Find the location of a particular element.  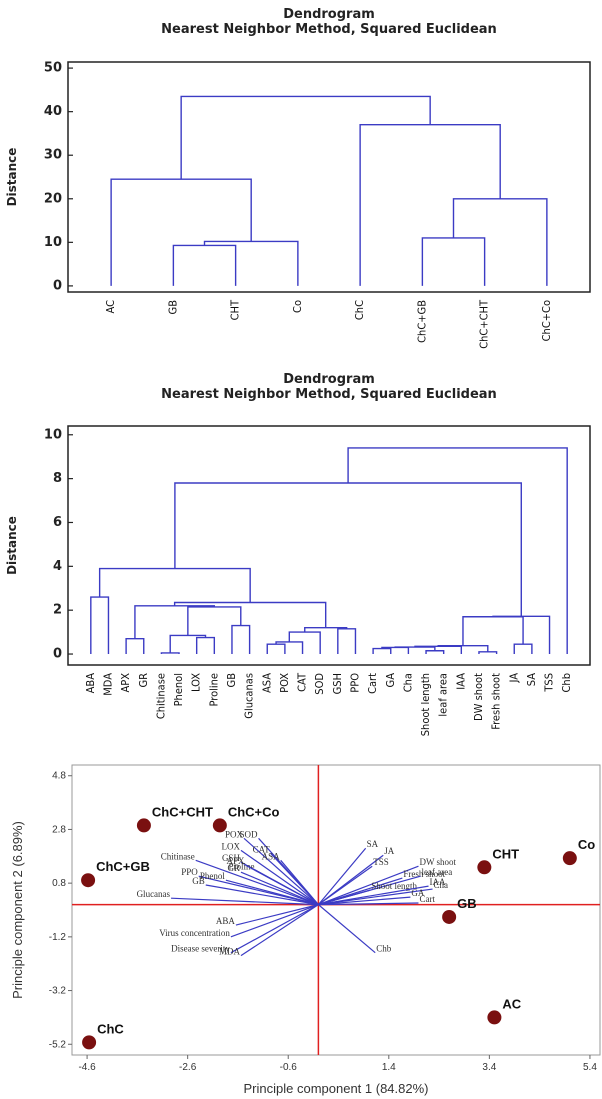

y-tick-label: 8 is located at coordinates (57, 478).